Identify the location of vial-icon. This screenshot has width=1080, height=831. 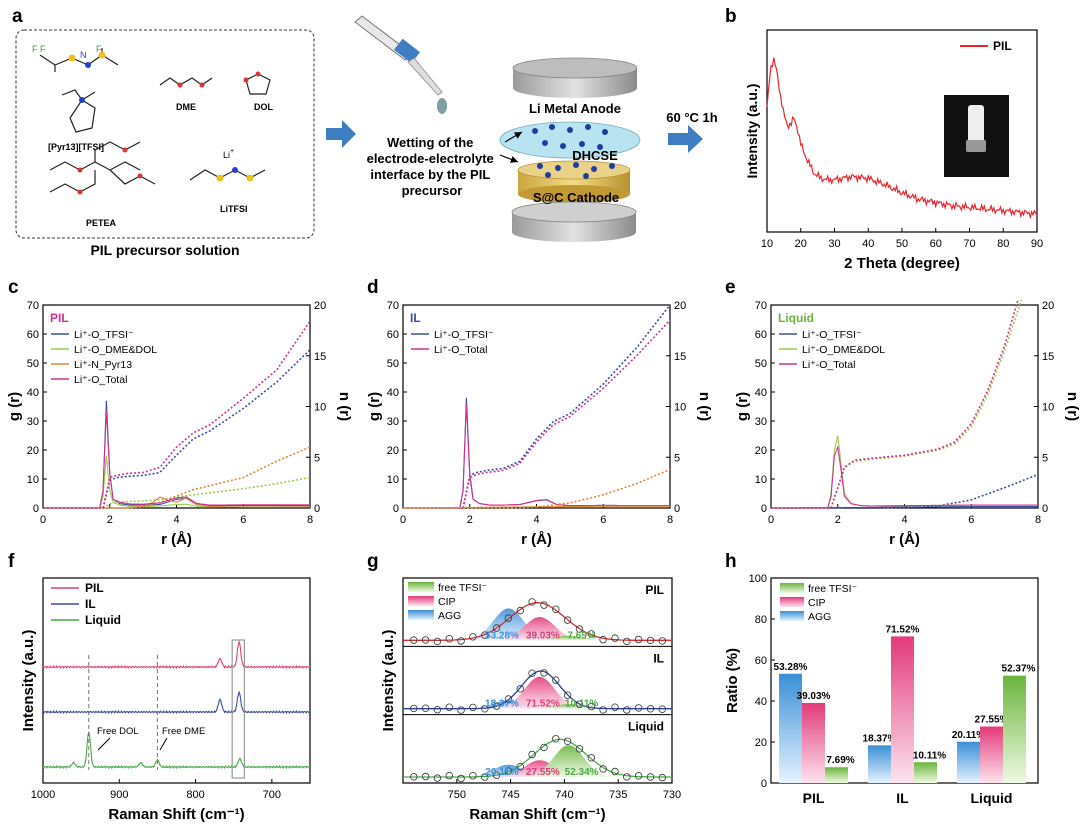
(976, 146).